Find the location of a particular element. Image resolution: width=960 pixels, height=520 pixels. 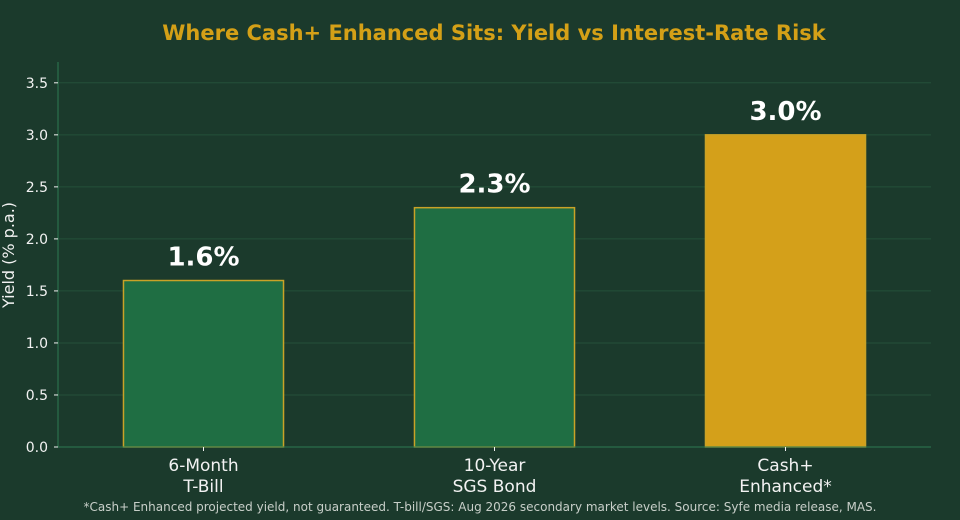

y-tick-label: 0.0 is located at coordinates (37, 448).